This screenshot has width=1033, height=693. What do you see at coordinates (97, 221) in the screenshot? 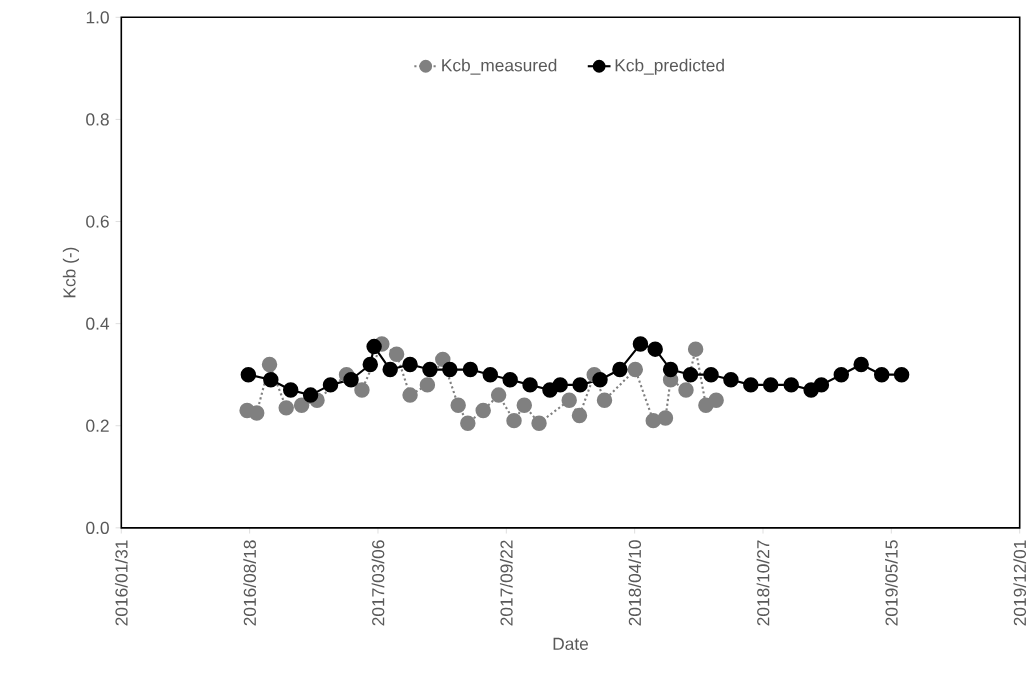
I see `y-tick-label: 0.6` at bounding box center [97, 221].